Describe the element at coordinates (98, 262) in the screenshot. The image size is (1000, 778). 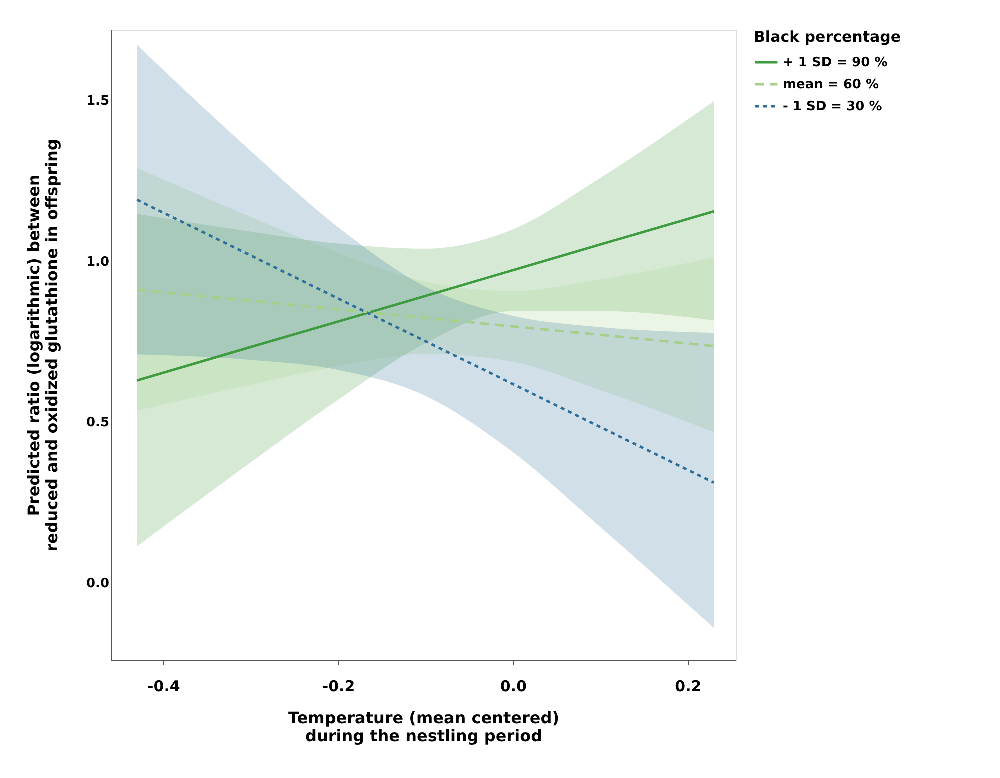
I see `y-tick-label: 1.0` at that location.